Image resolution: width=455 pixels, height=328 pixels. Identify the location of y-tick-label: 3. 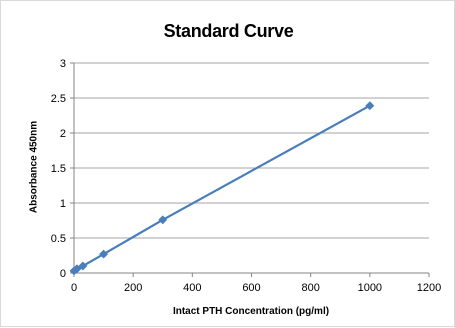
(63, 64).